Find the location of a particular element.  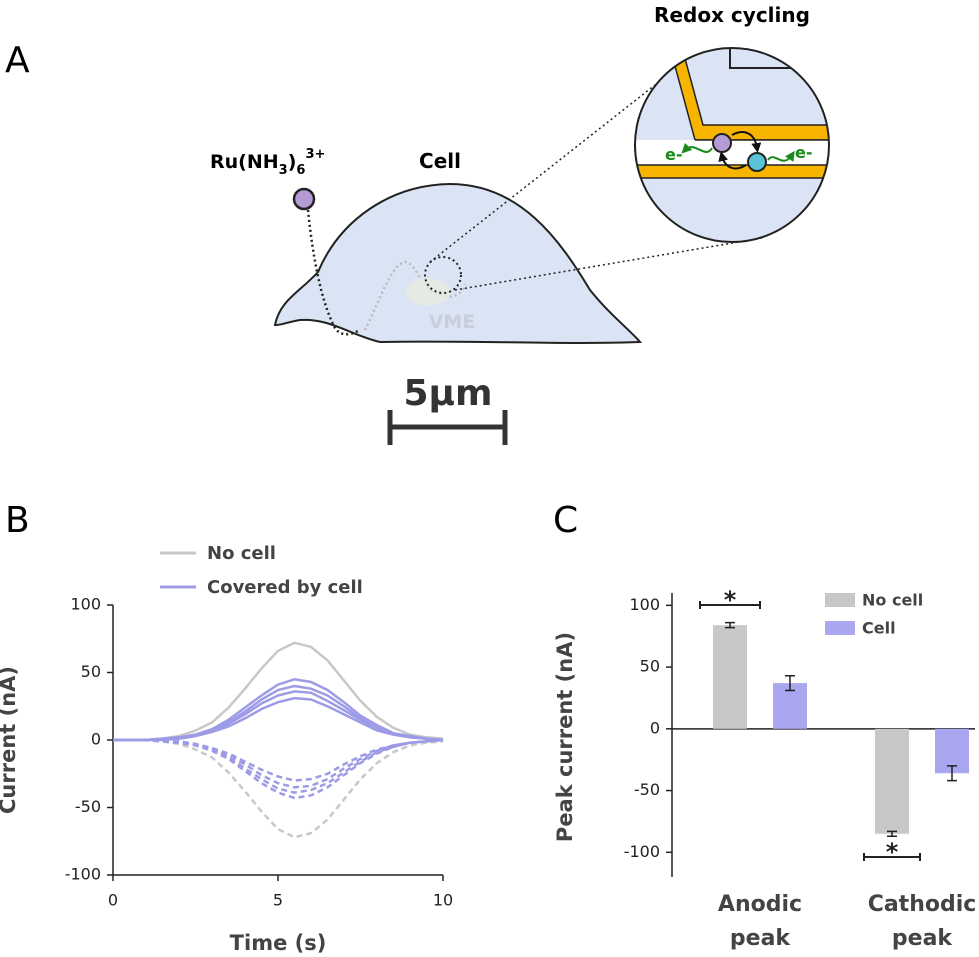

x-axis-label: Time (s) is located at coordinates (278, 943).